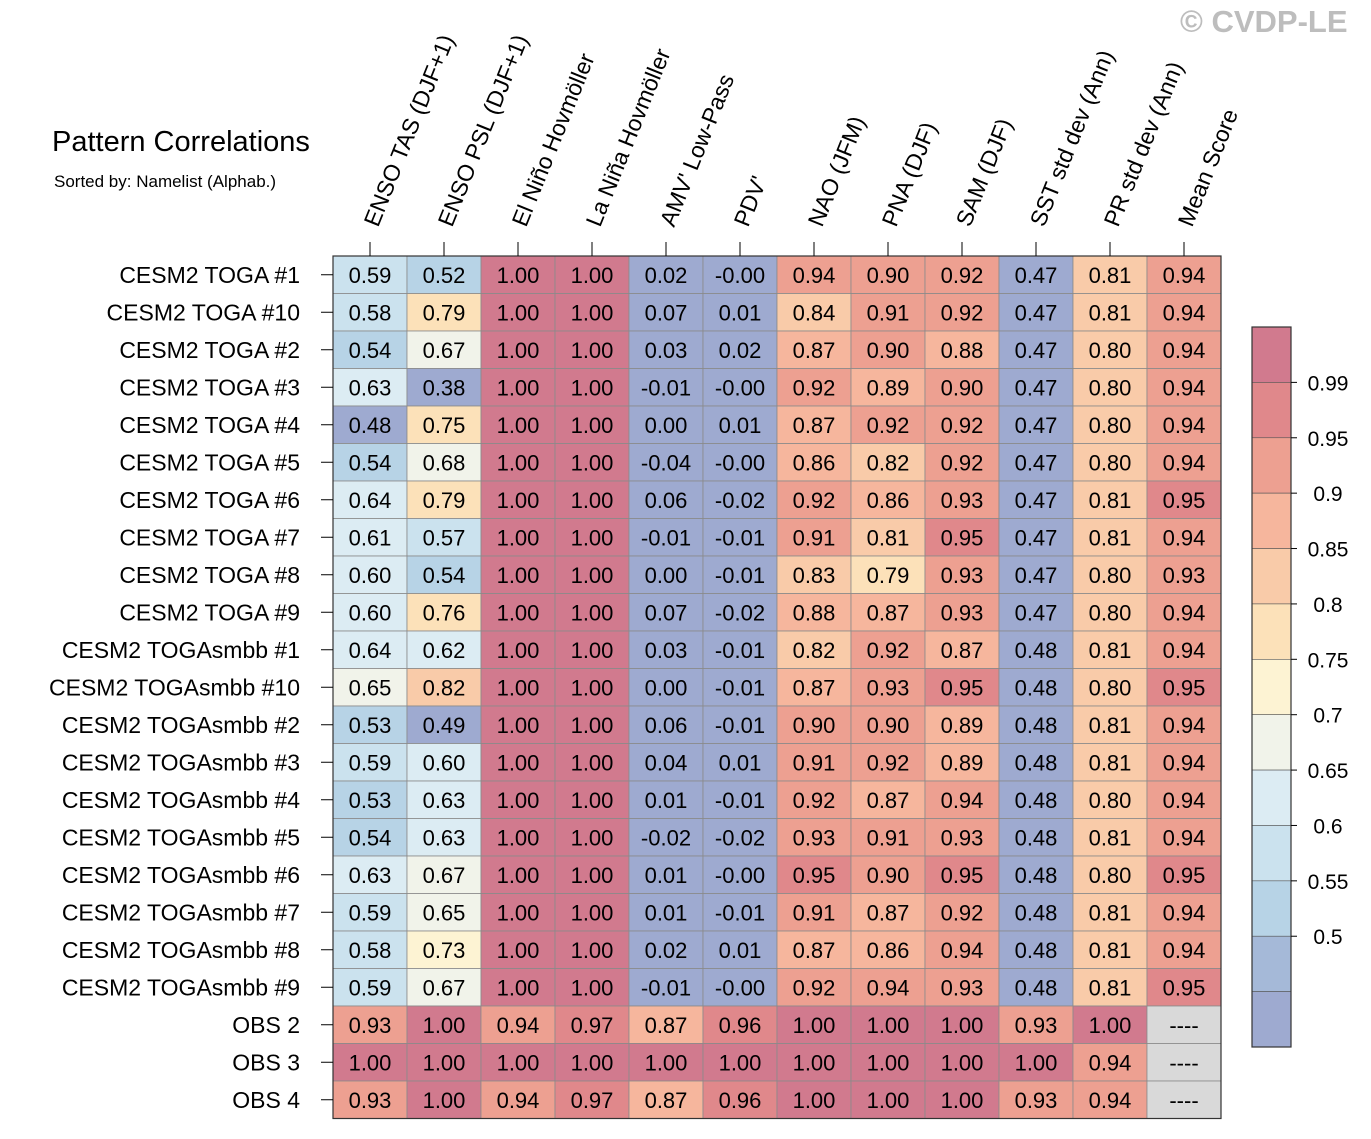  Describe the element at coordinates (1110, 612) in the screenshot. I see `cell-value-label: 0.80` at that location.